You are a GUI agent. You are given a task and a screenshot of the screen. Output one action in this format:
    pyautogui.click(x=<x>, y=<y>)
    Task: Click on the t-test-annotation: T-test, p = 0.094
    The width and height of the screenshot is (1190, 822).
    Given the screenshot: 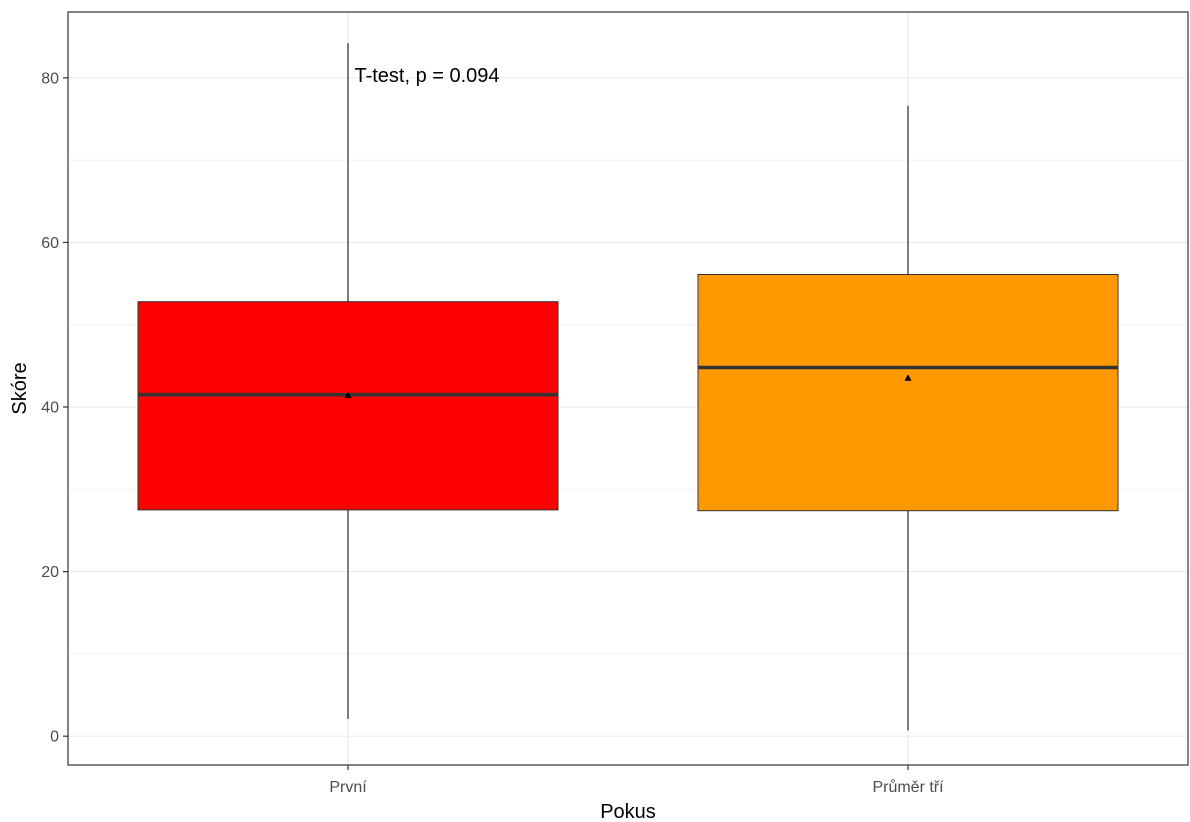 What is the action you would take?
    pyautogui.click(x=426, y=76)
    